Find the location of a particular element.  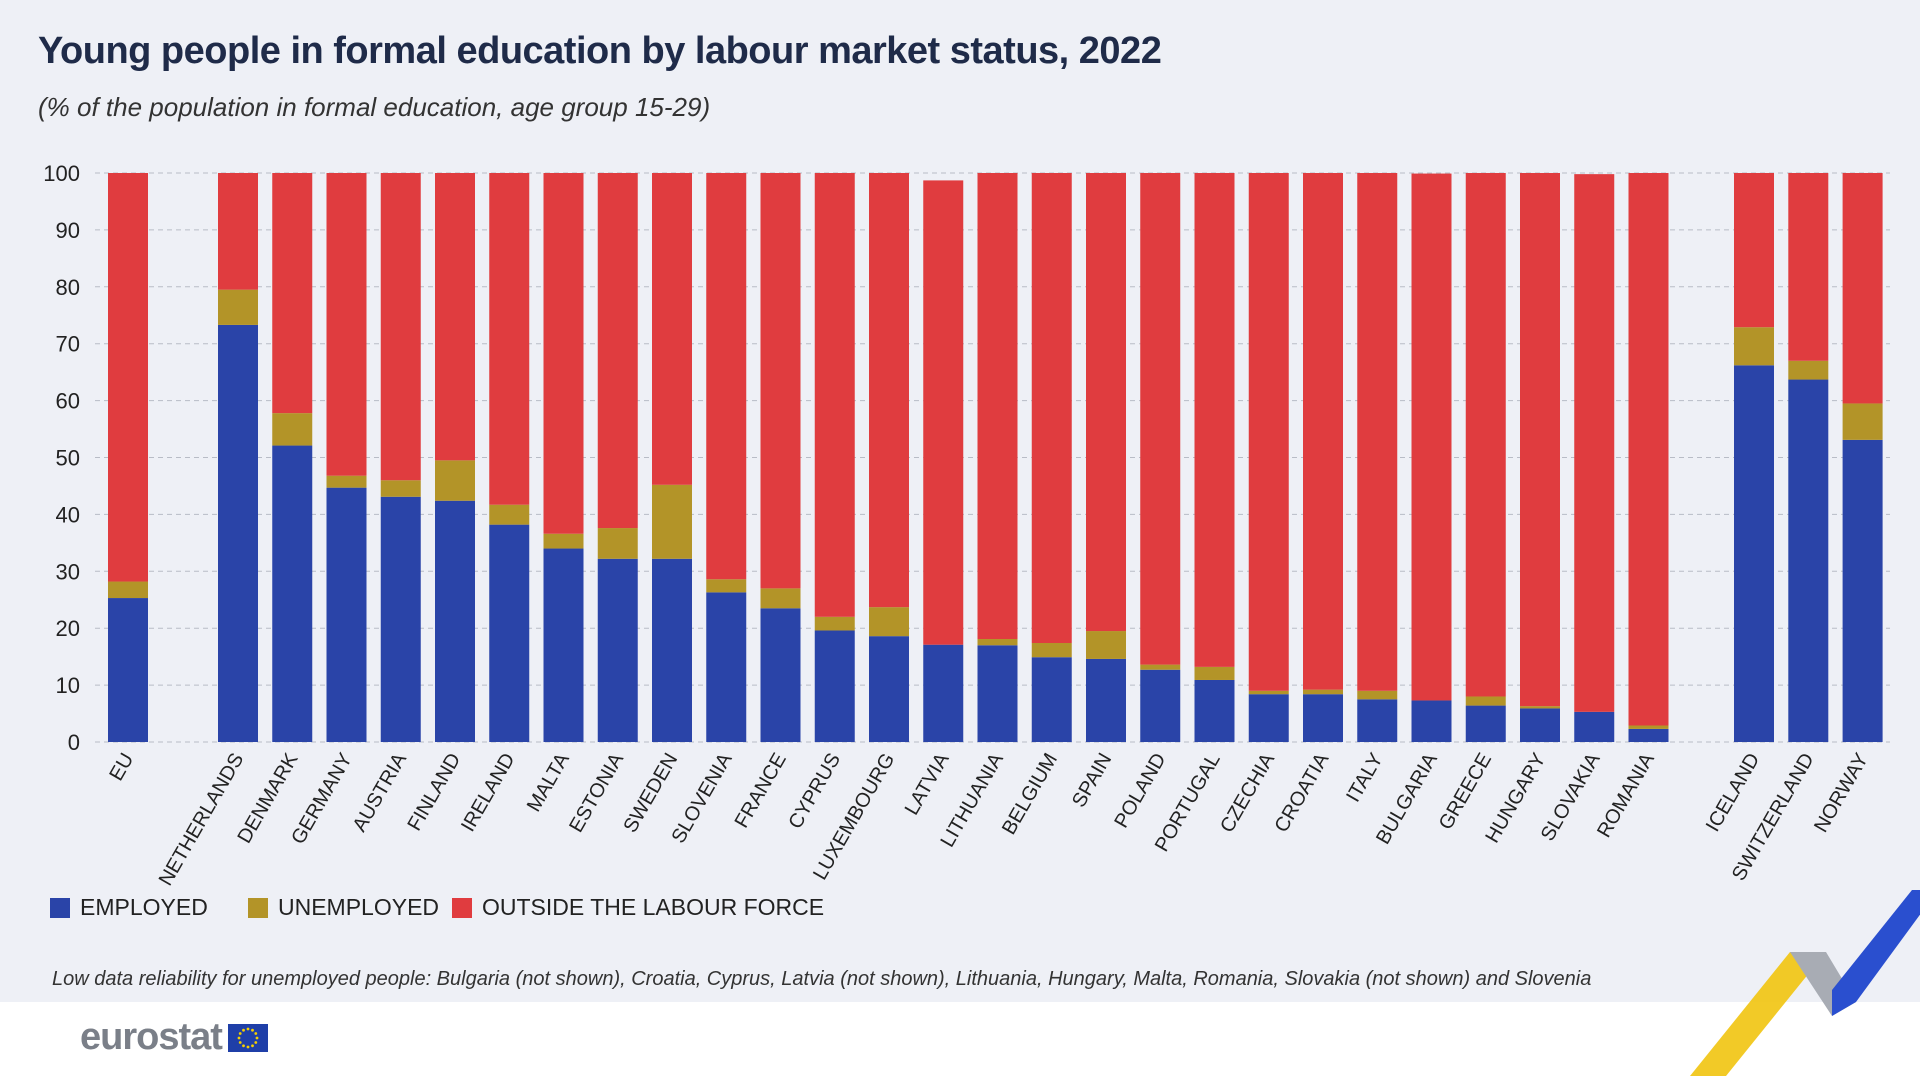

bar-lithuania-employed is located at coordinates (997, 693).